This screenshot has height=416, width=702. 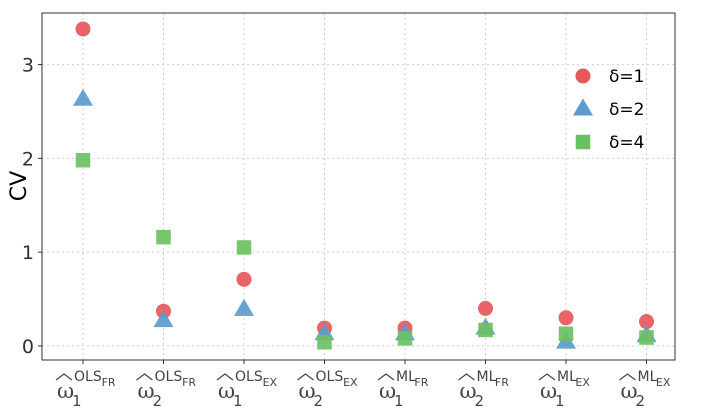 I want to click on legend-item: δ=4, so click(x=609, y=143).